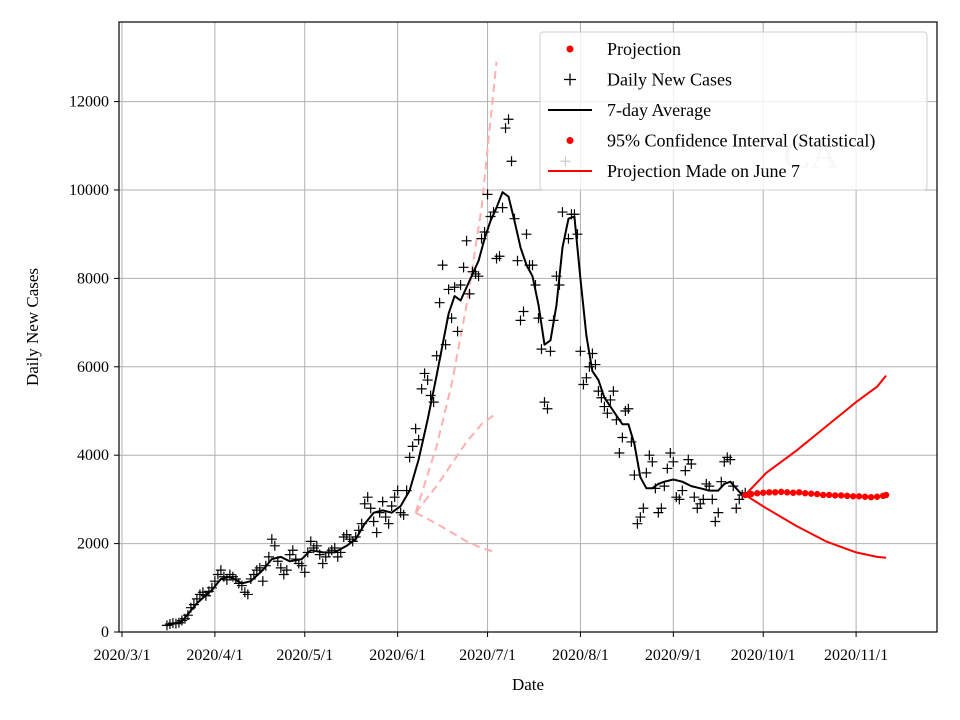  Describe the element at coordinates (93, 544) in the screenshot. I see `y-tick-label: 2000` at that location.